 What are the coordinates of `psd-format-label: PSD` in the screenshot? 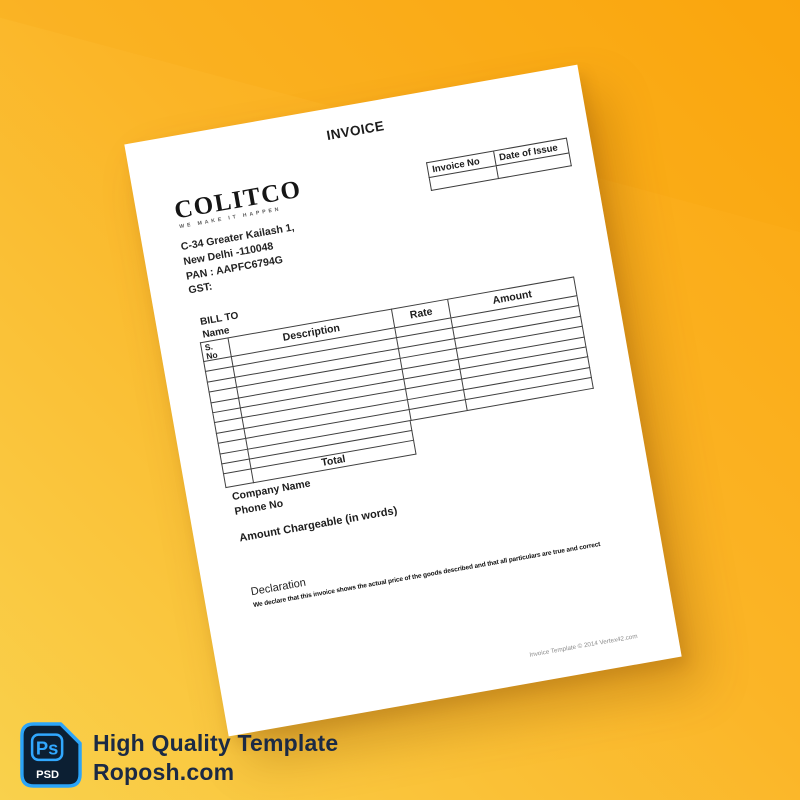 It's located at (47, 775).